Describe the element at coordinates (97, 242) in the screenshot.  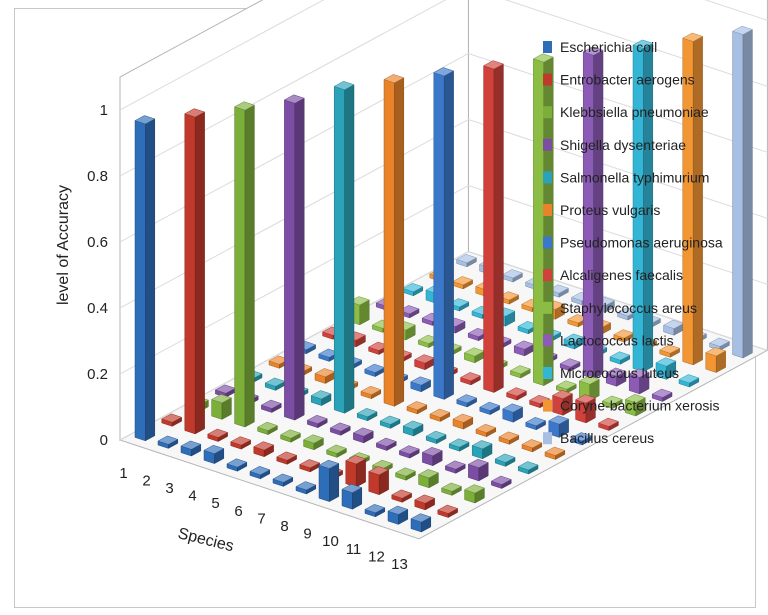
I see `y-tick-label: 0.6` at that location.